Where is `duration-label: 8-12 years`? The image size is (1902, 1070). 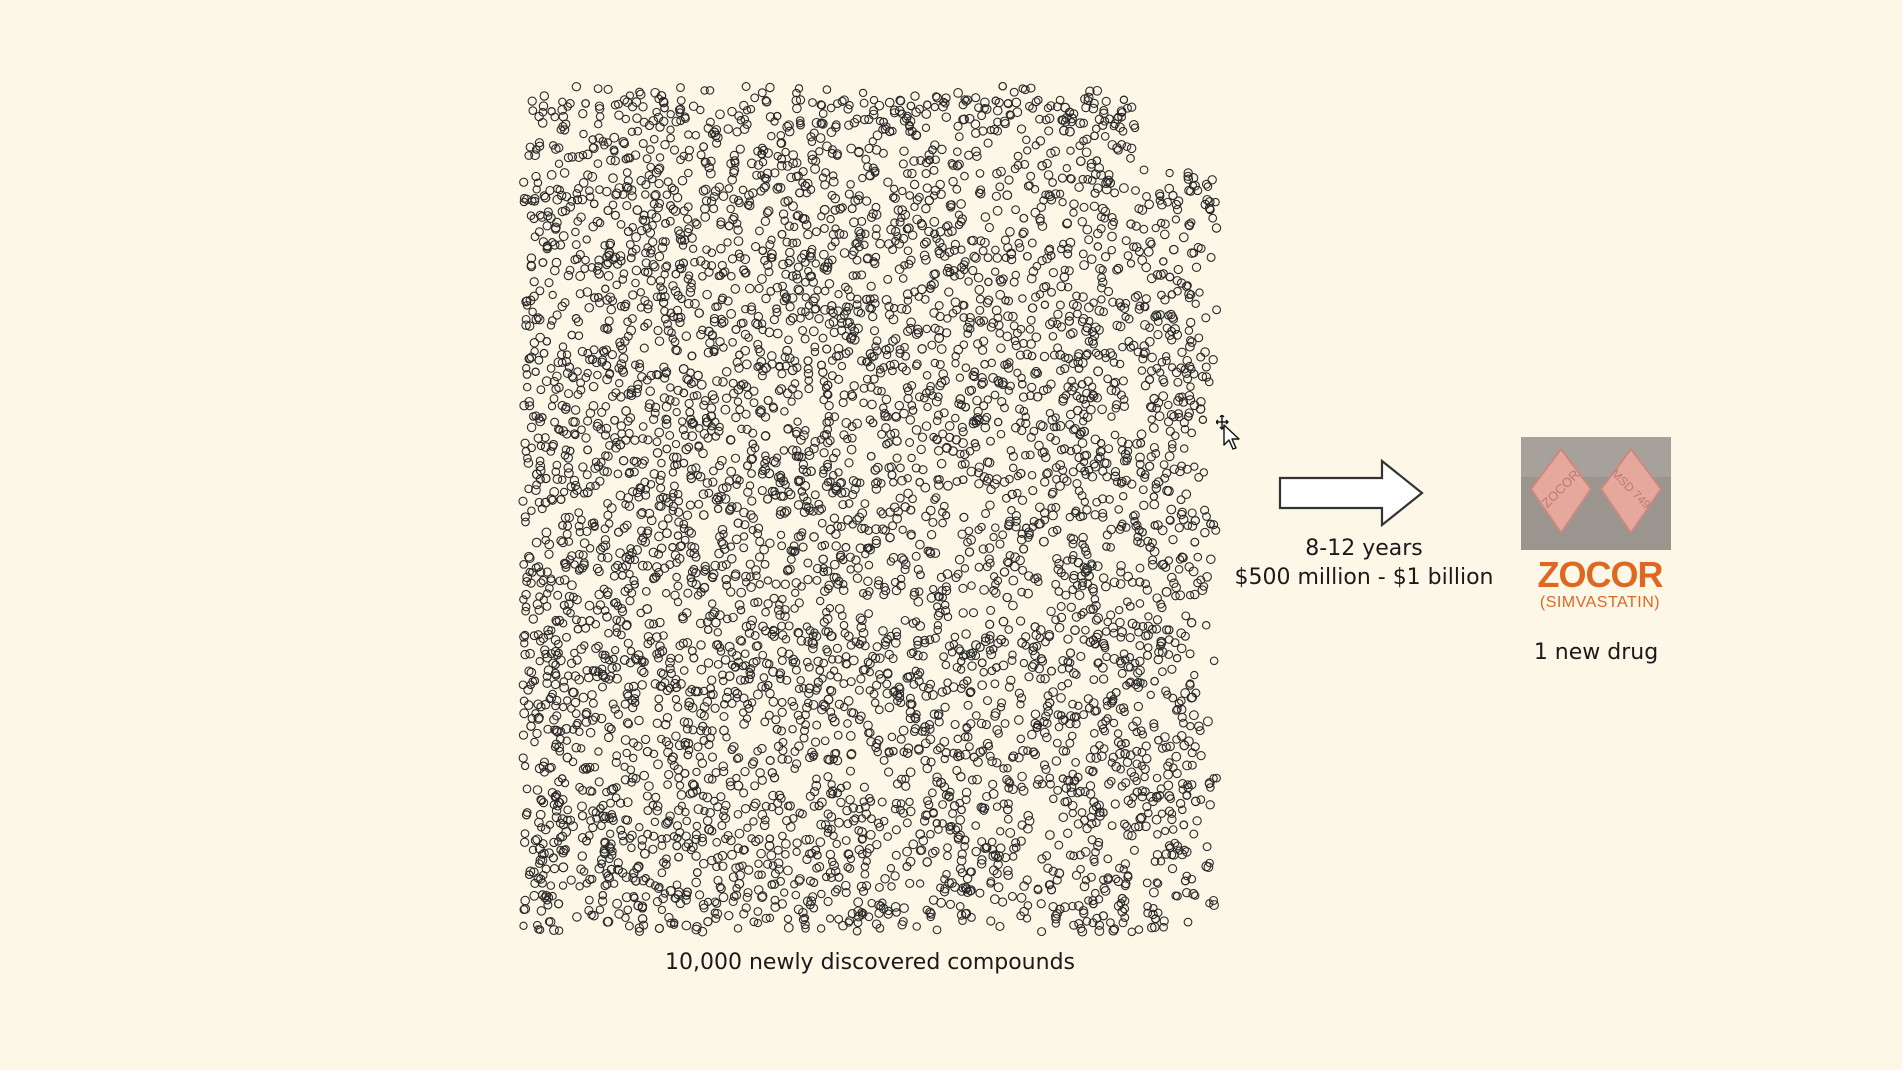
duration-label: 8-12 years is located at coordinates (1364, 548).